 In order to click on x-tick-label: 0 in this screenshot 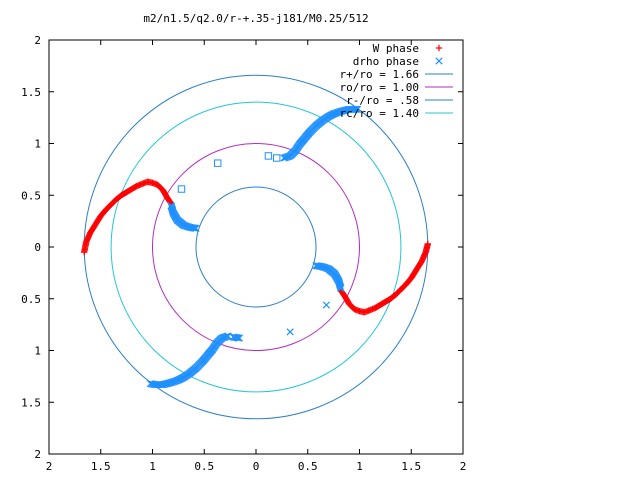, I will do `click(256, 466)`.